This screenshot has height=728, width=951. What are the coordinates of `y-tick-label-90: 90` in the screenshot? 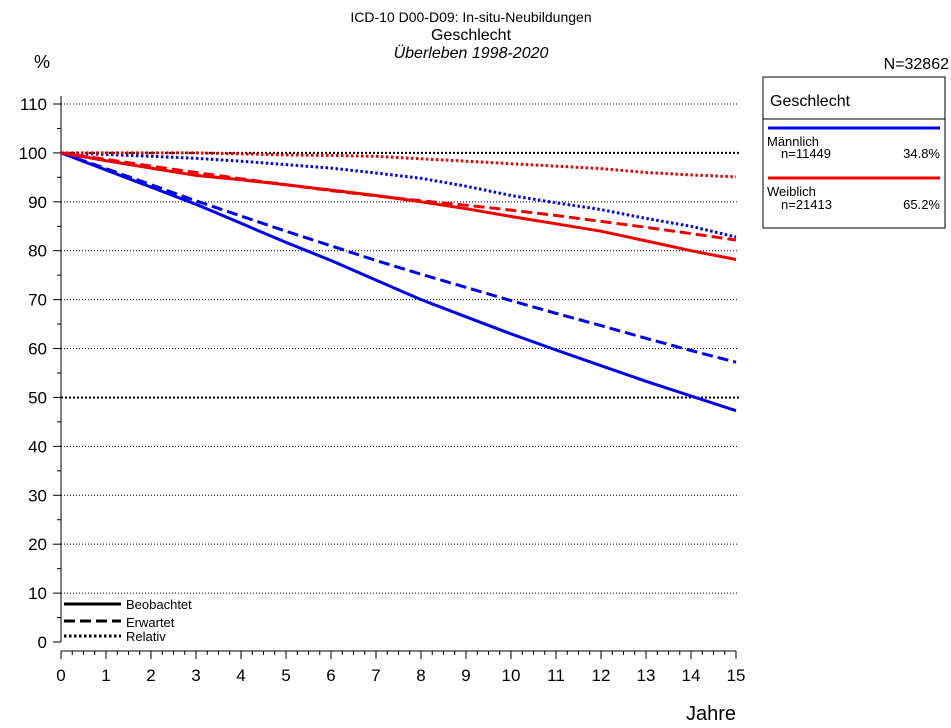 It's located at (37, 202).